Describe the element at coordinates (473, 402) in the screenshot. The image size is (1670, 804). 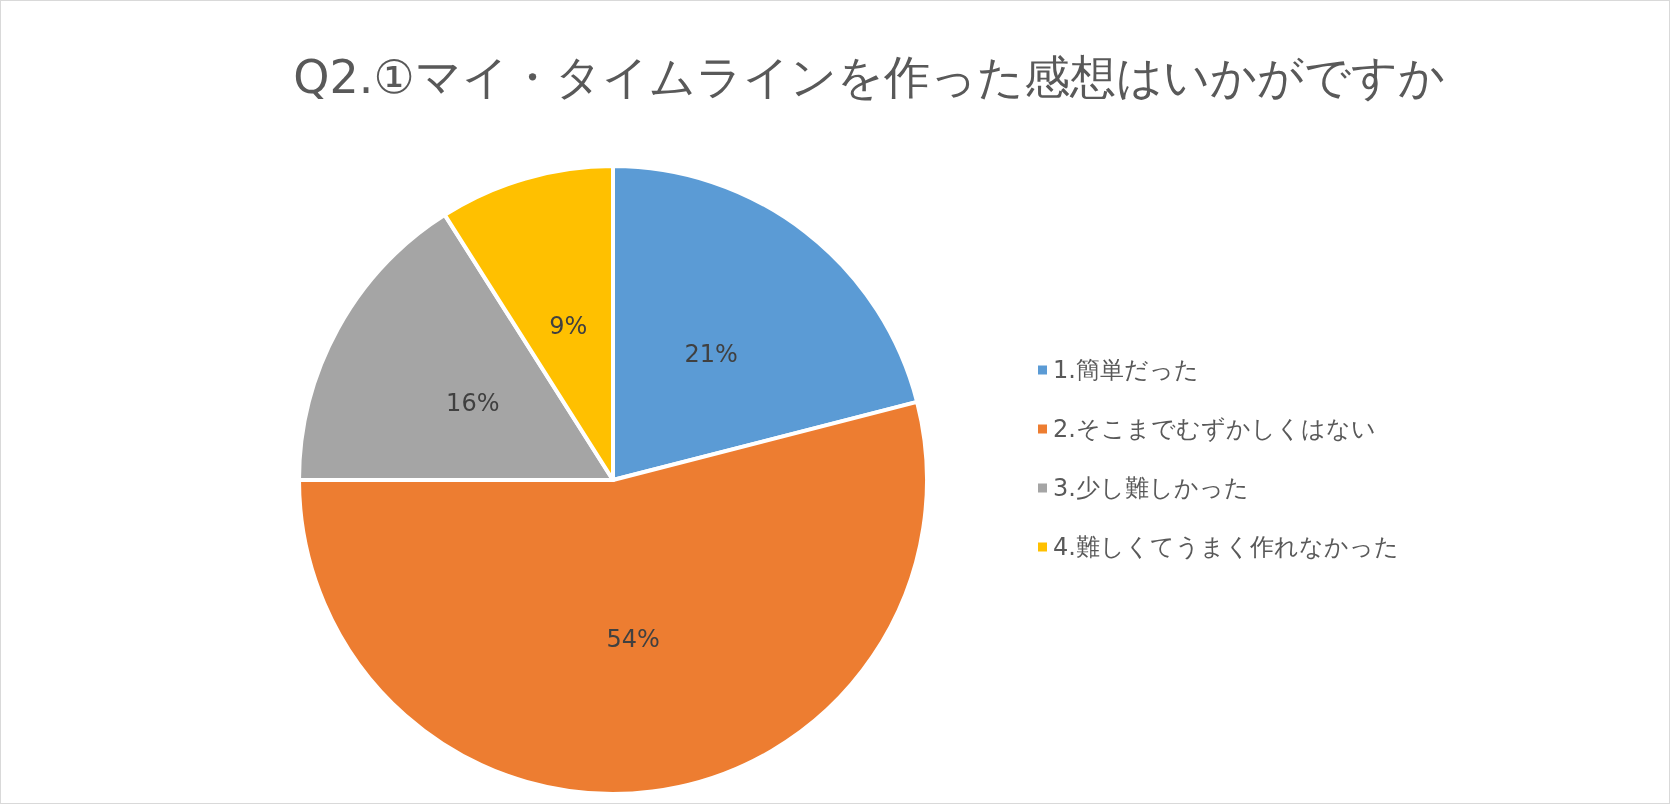
I see `data-label: 16%` at that location.